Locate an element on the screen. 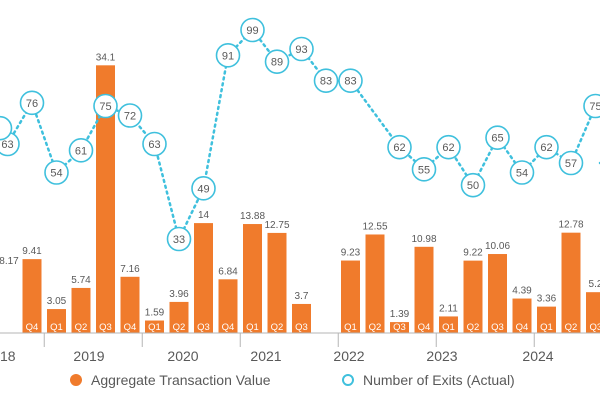 The image size is (600, 400). exits-value-label: 61 is located at coordinates (81, 151).